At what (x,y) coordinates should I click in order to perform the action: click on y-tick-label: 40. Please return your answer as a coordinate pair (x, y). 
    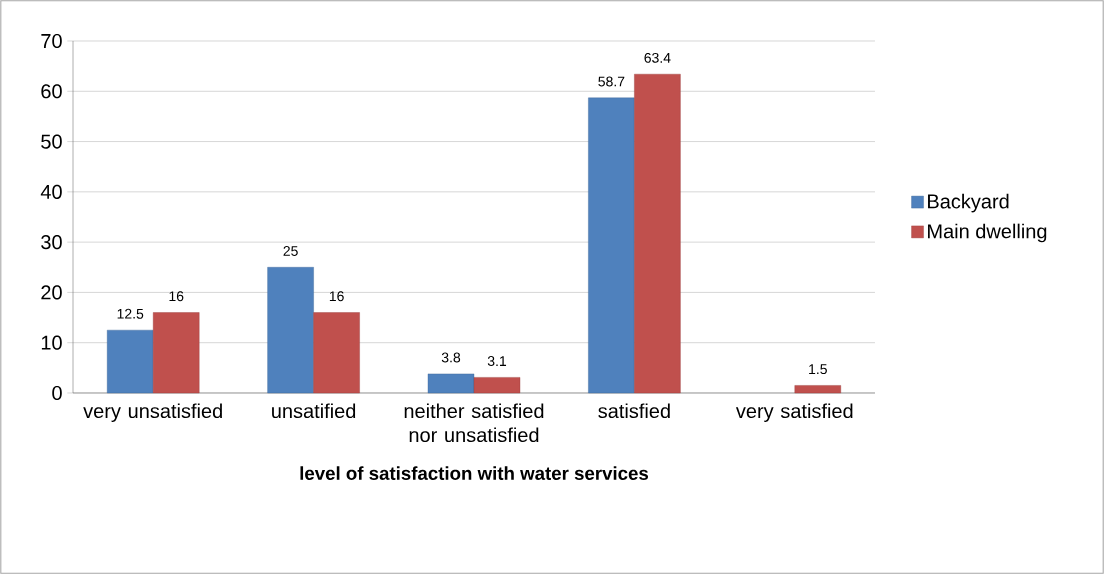
    Looking at the image, I should click on (51, 191).